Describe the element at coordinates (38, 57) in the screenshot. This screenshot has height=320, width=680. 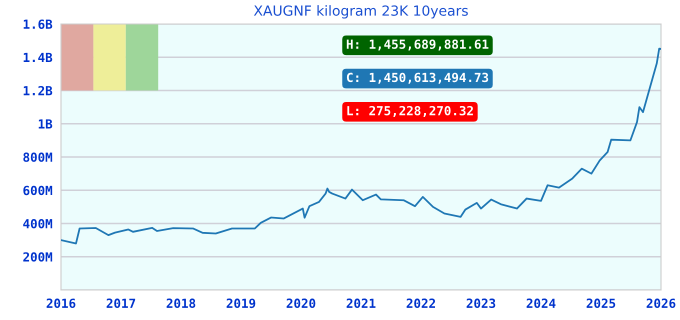
I see `y-tick-label: 1.4B` at that location.